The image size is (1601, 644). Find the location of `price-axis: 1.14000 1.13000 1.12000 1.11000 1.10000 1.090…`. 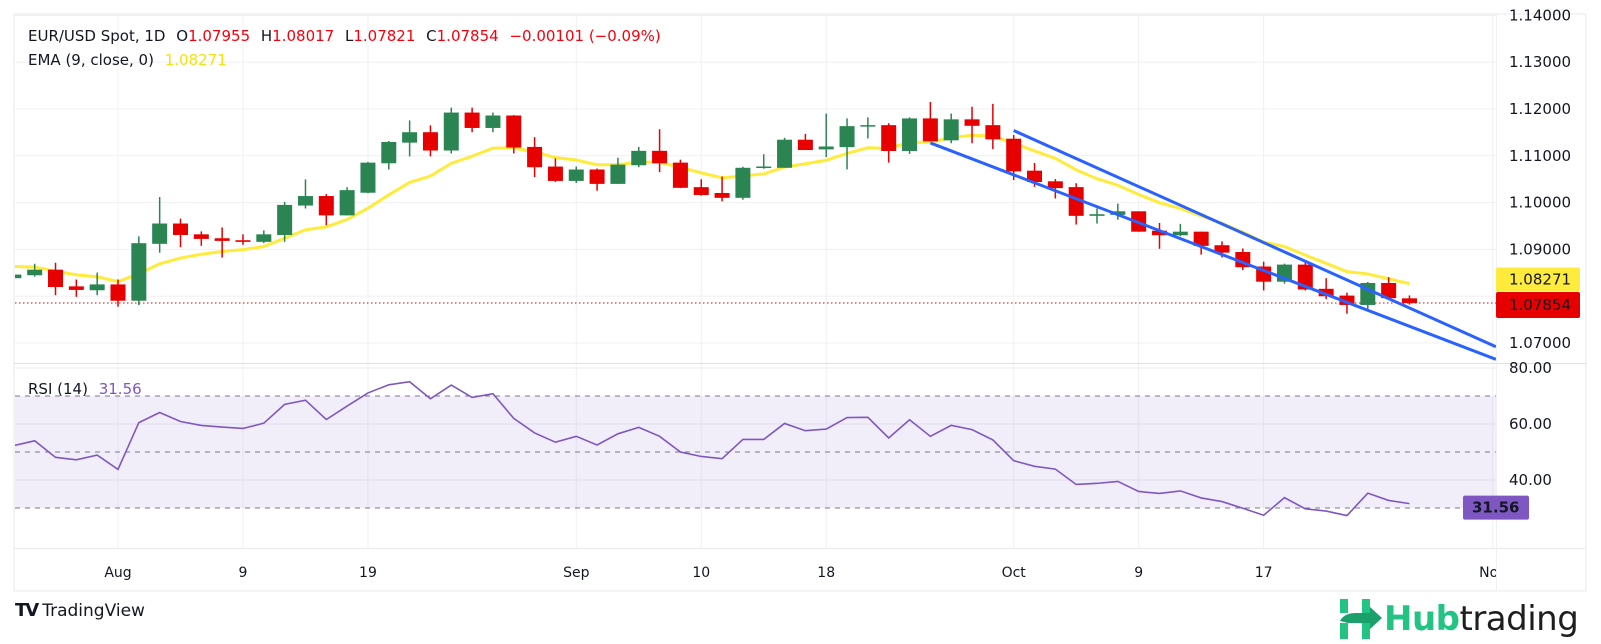

price-axis: 1.14000 1.13000 1.12000 1.11000 1.10000 1.090… is located at coordinates (1540, 247).